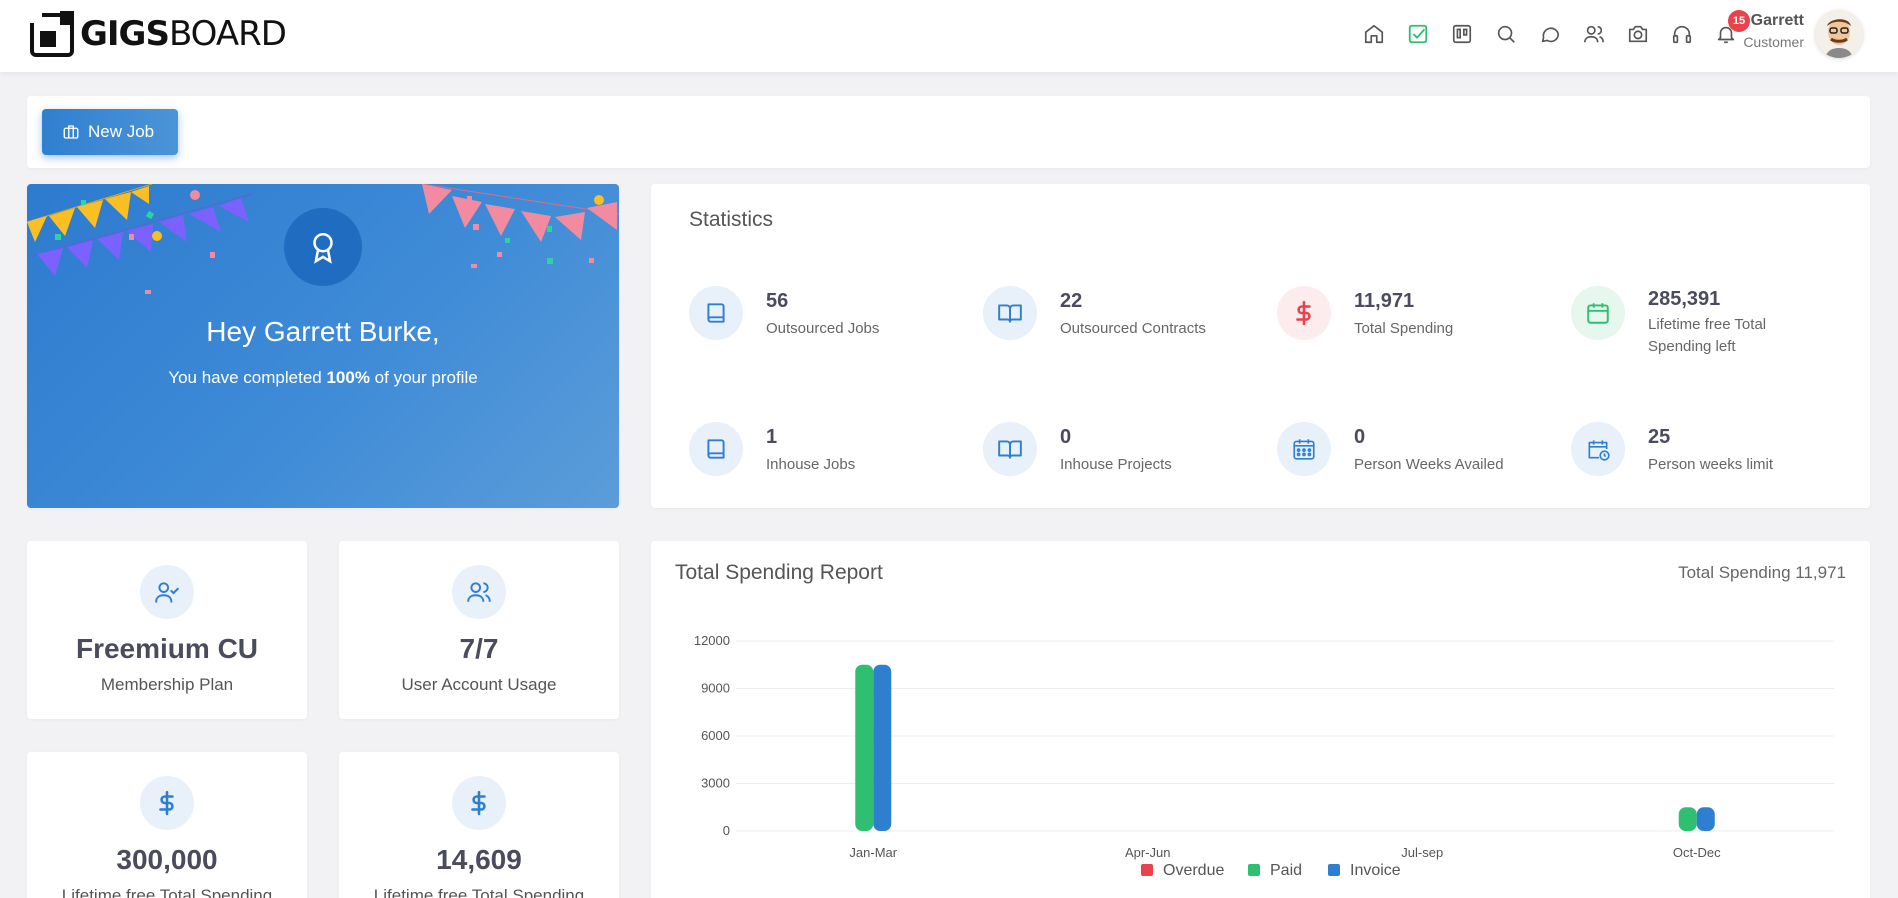 This screenshot has width=1898, height=898. What do you see at coordinates (949, 36) in the screenshot?
I see `top-navbar: GIGSBOARD 15 Garrett` at bounding box center [949, 36].